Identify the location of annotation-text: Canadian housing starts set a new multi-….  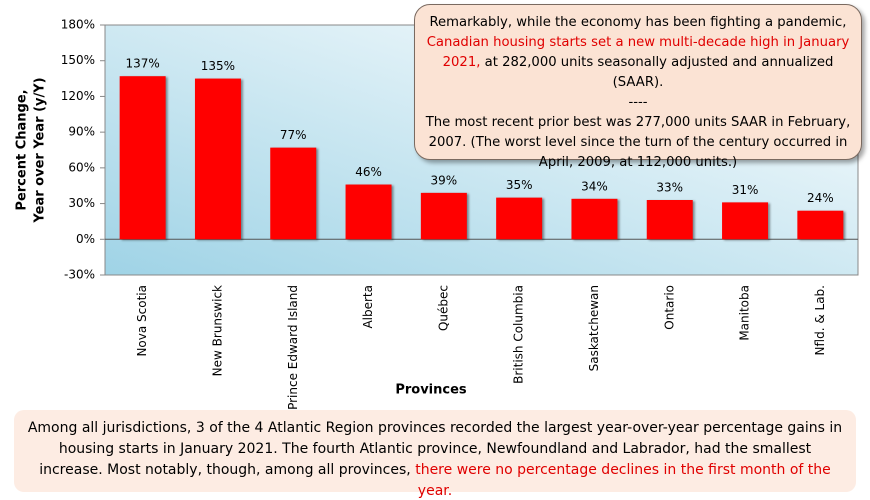
(638, 52).